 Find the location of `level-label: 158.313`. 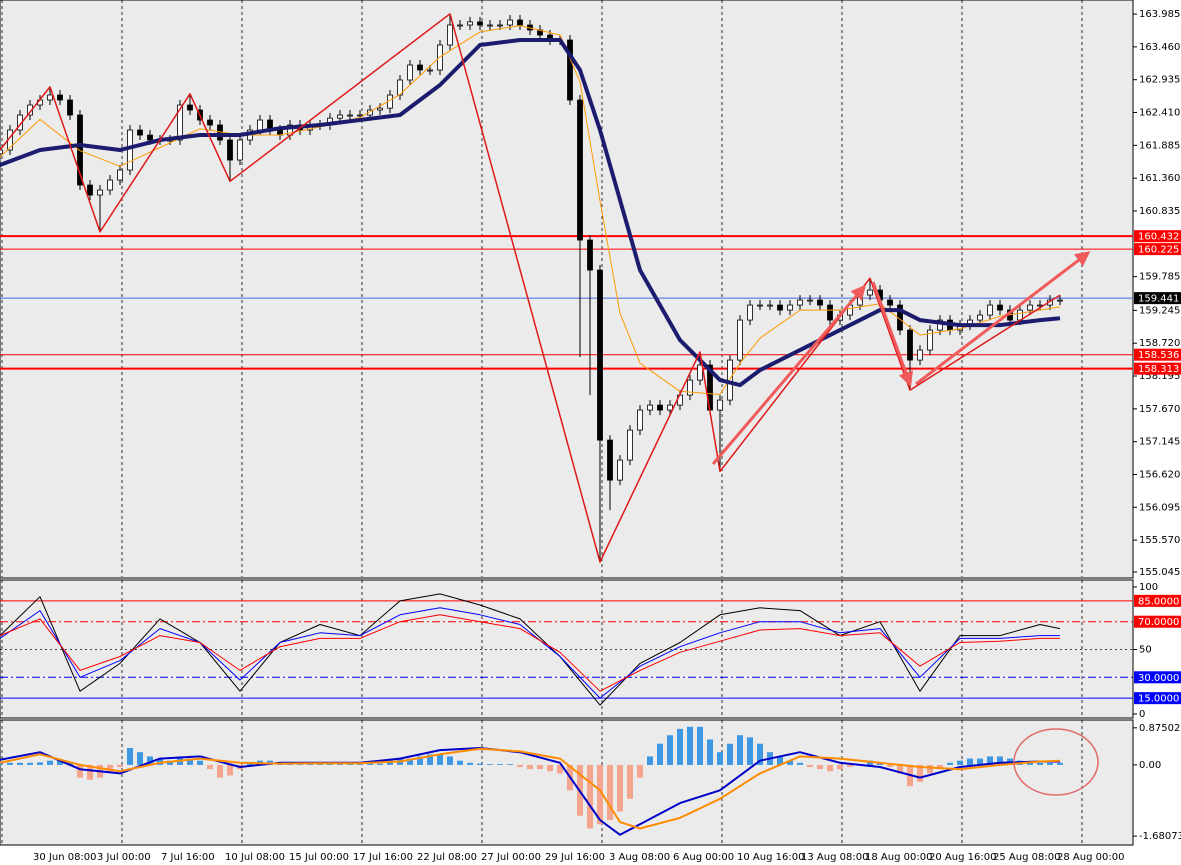

level-label: 158.313 is located at coordinates (1158, 369).